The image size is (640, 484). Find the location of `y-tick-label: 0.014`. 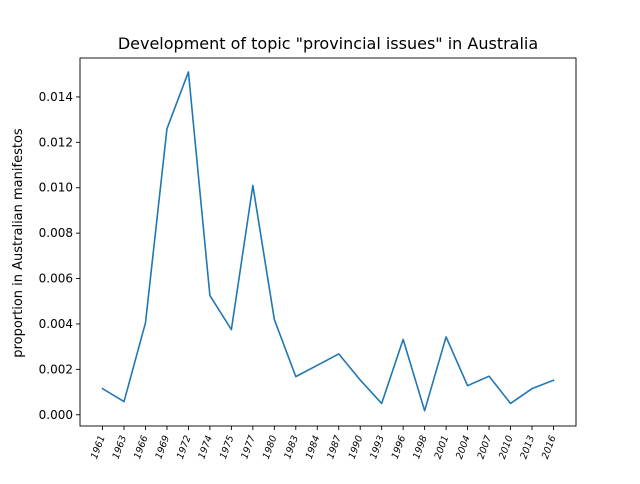

y-tick-label: 0.014 is located at coordinates (56, 97).